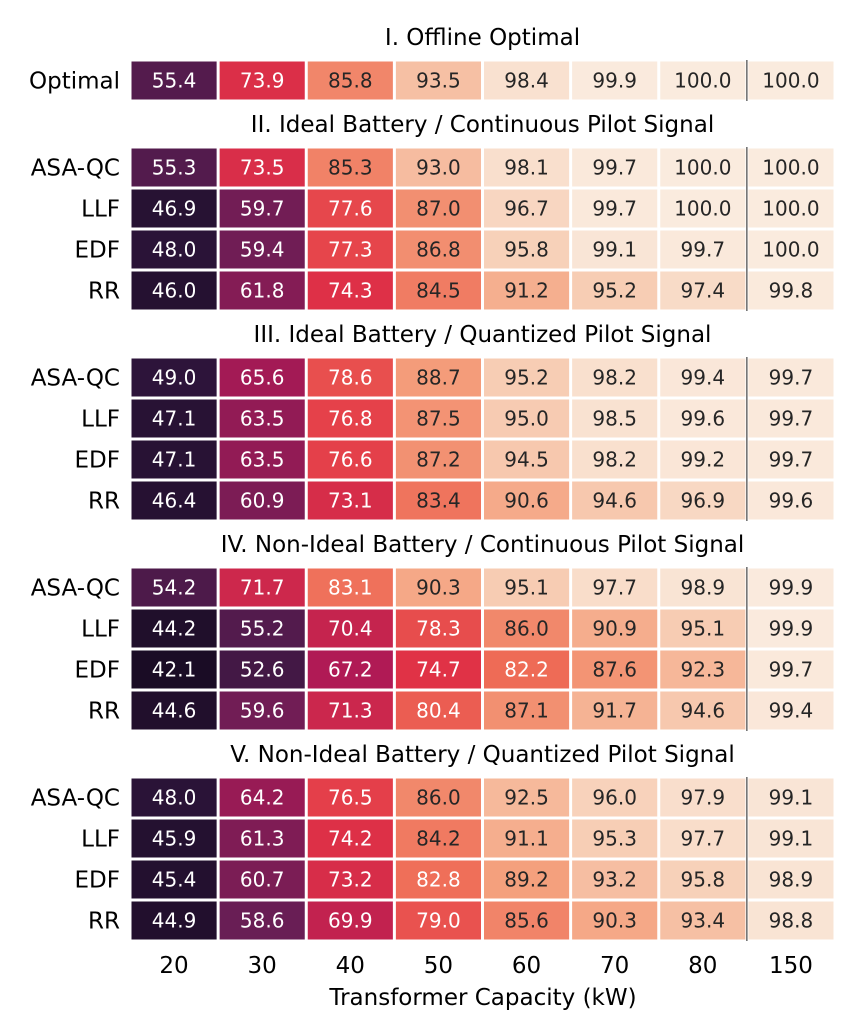  I want to click on x-tick-label: 40, so click(350, 966).